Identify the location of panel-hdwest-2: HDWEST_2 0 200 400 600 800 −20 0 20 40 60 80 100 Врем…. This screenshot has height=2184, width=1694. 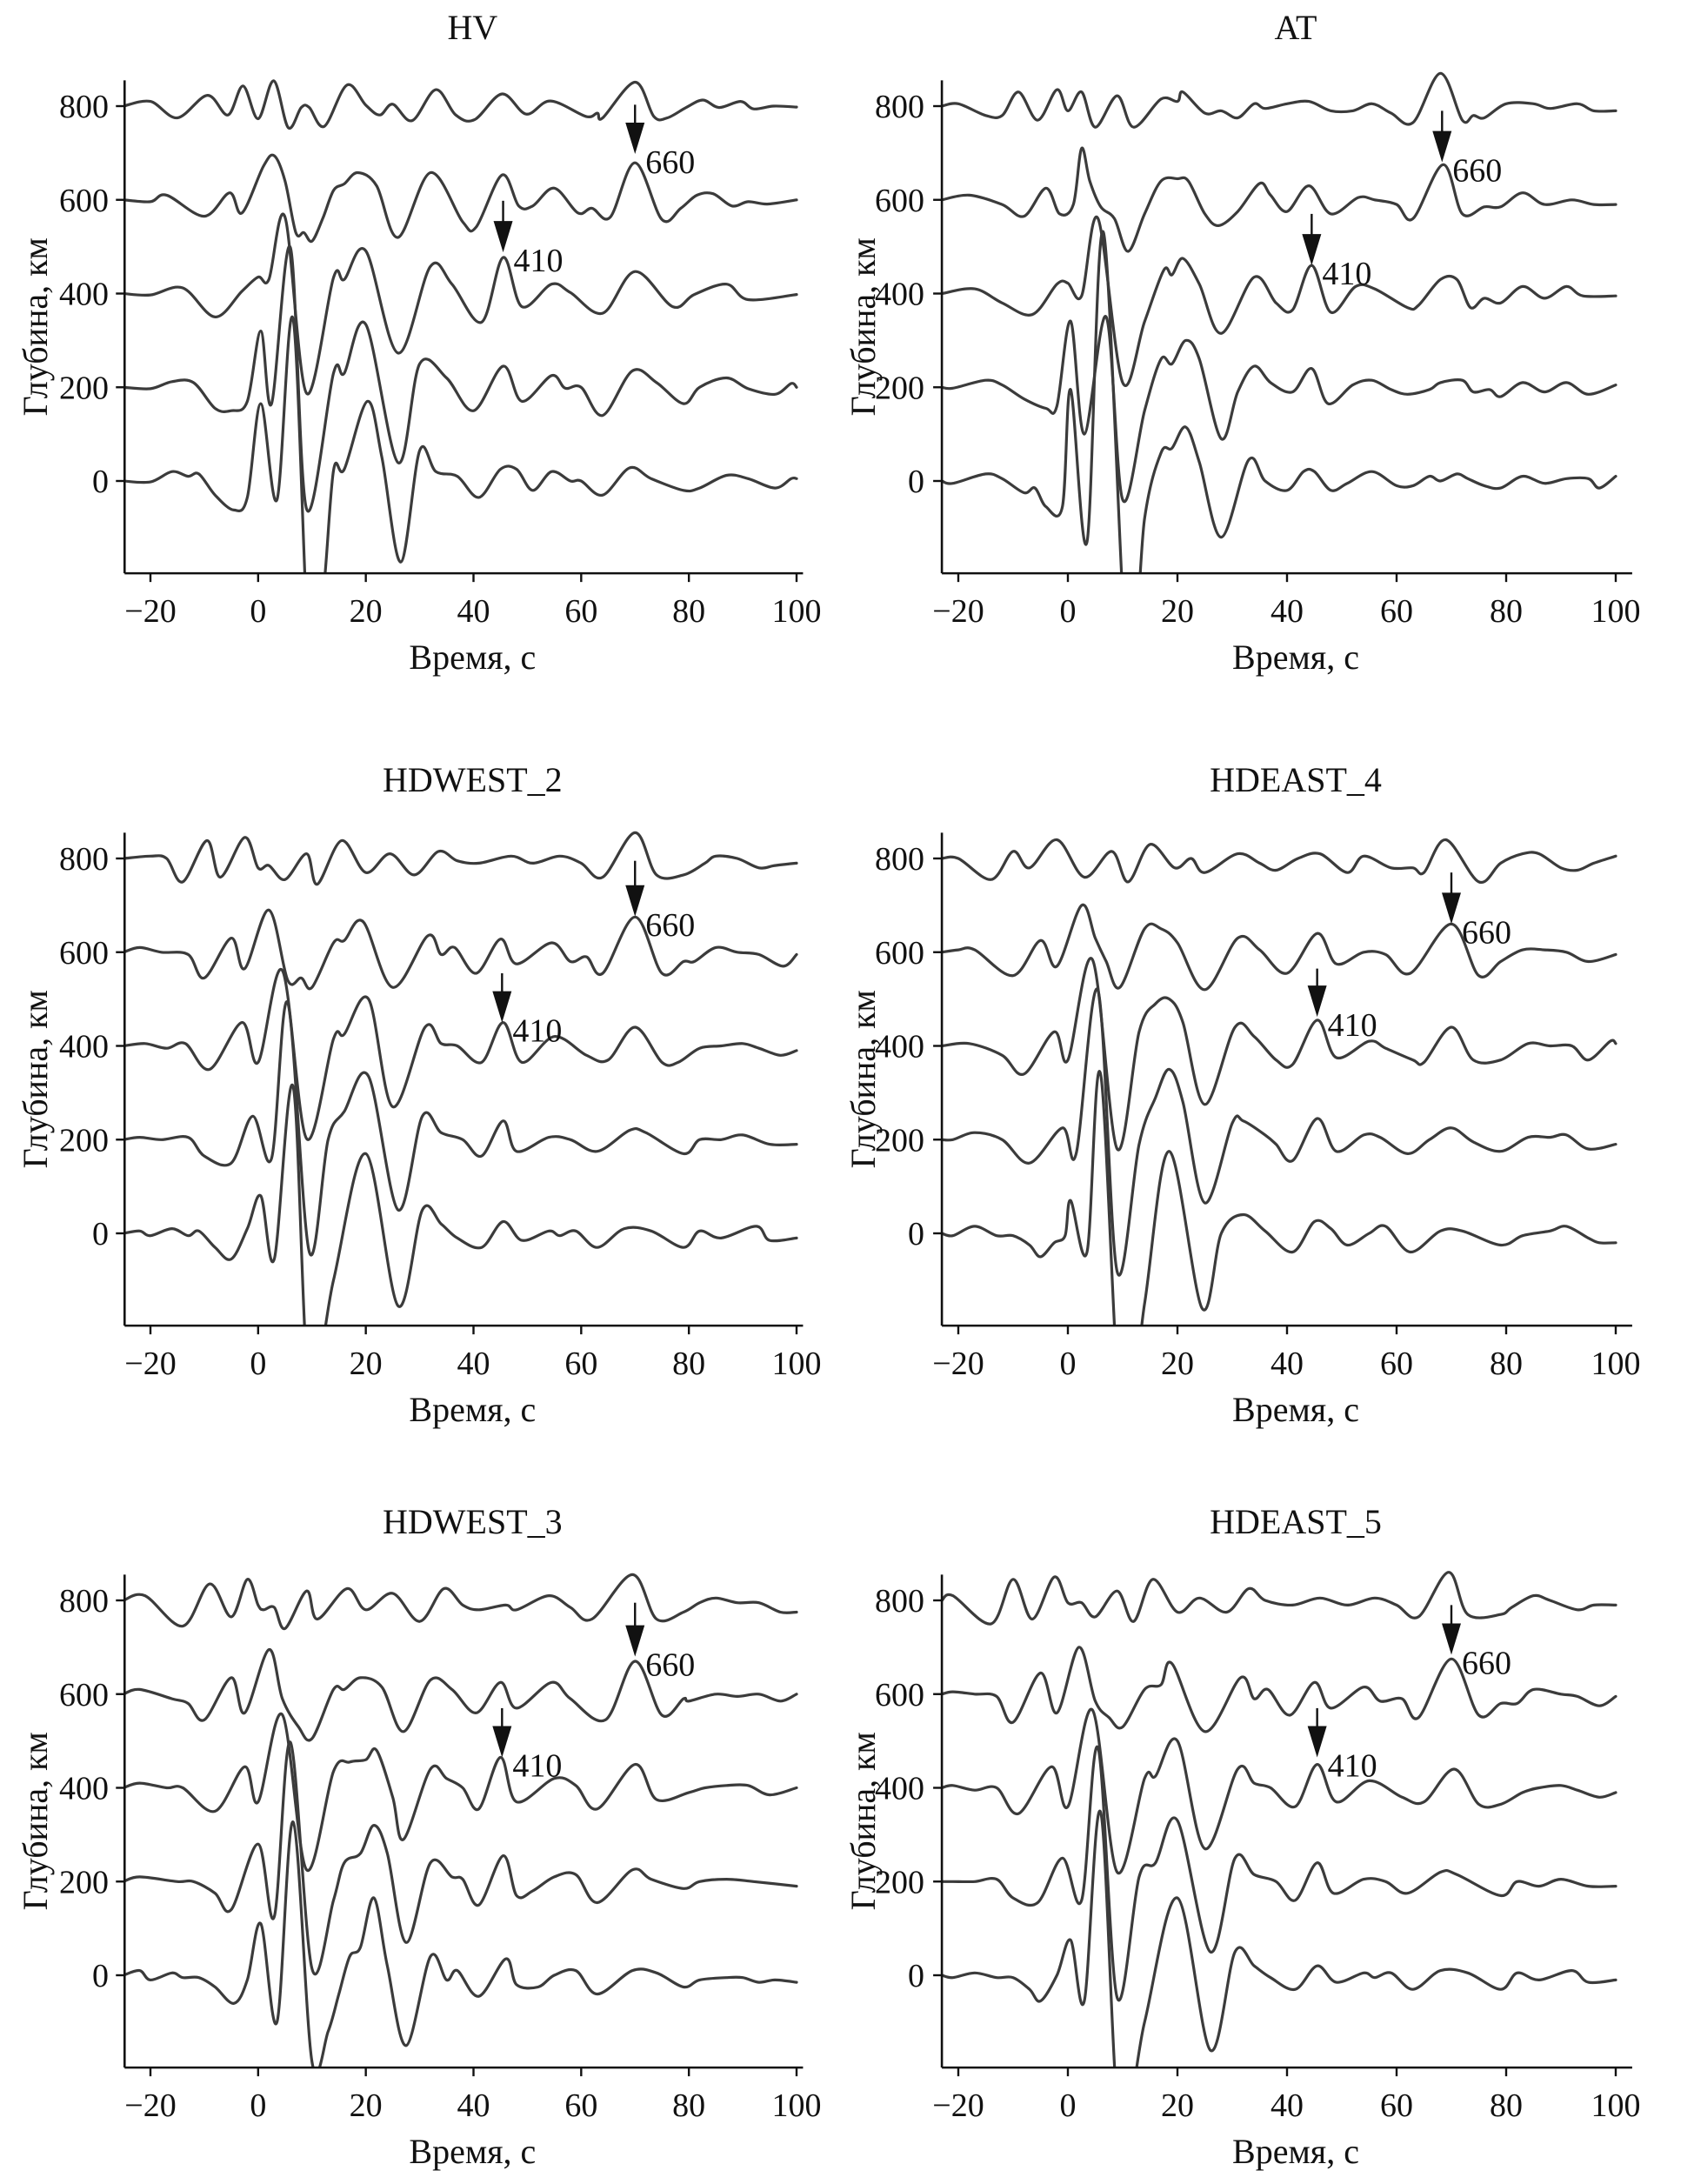
(419, 1094).